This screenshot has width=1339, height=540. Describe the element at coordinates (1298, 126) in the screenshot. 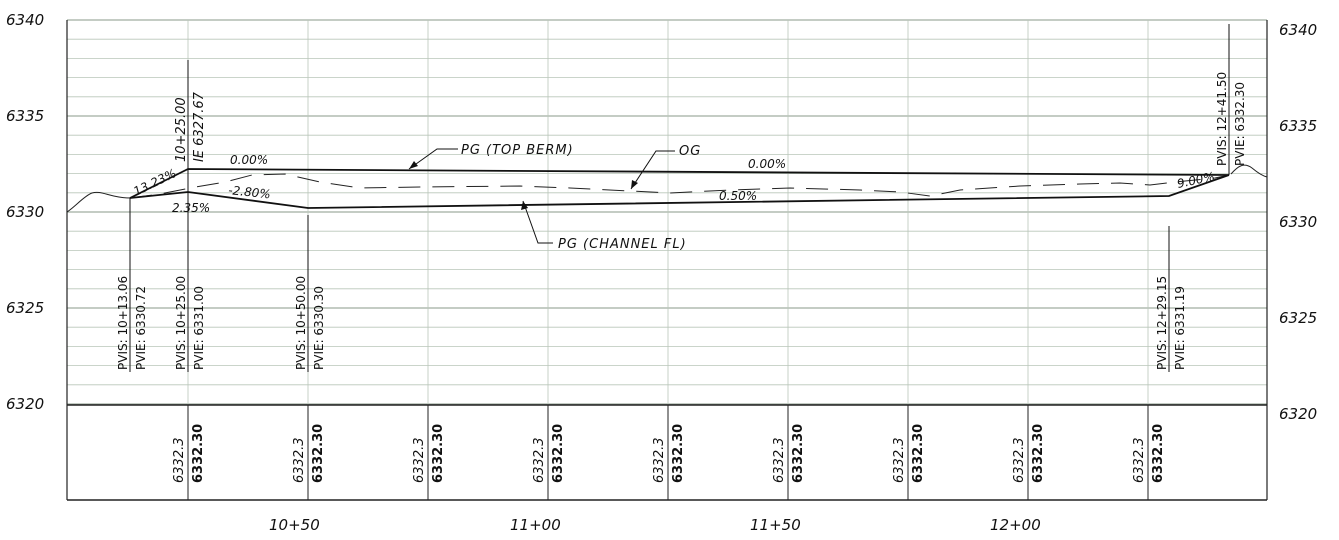

I see `elev-label-right-6335: 6335` at that location.